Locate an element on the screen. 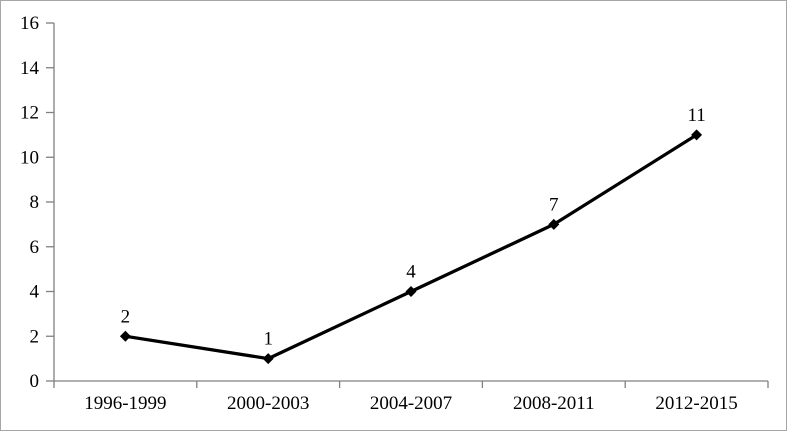  data-point-label: 7 is located at coordinates (554, 204).